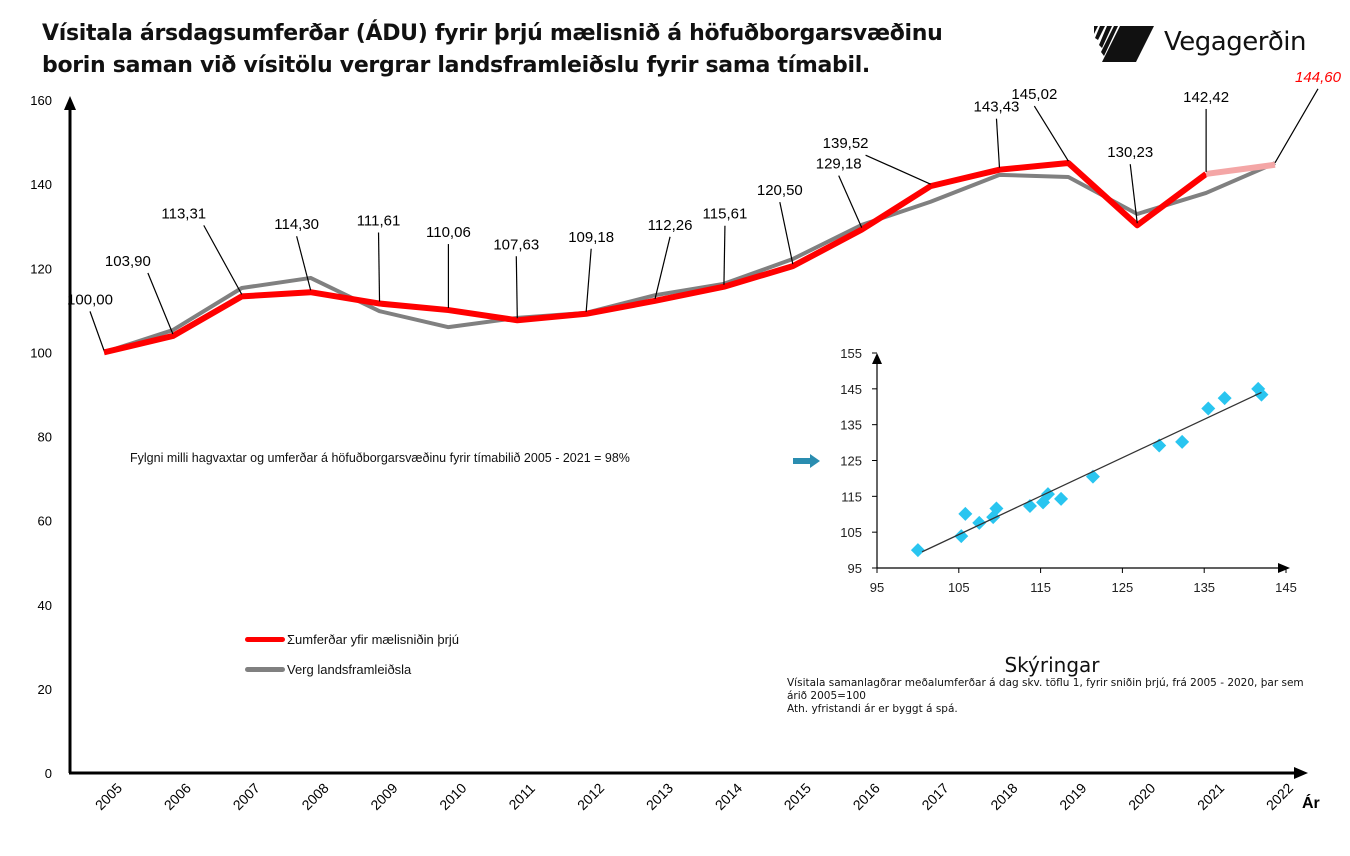 Image resolution: width=1350 pixels, height=856 pixels. Describe the element at coordinates (997, 107) in the screenshot. I see `data-label: 143,43` at that location.